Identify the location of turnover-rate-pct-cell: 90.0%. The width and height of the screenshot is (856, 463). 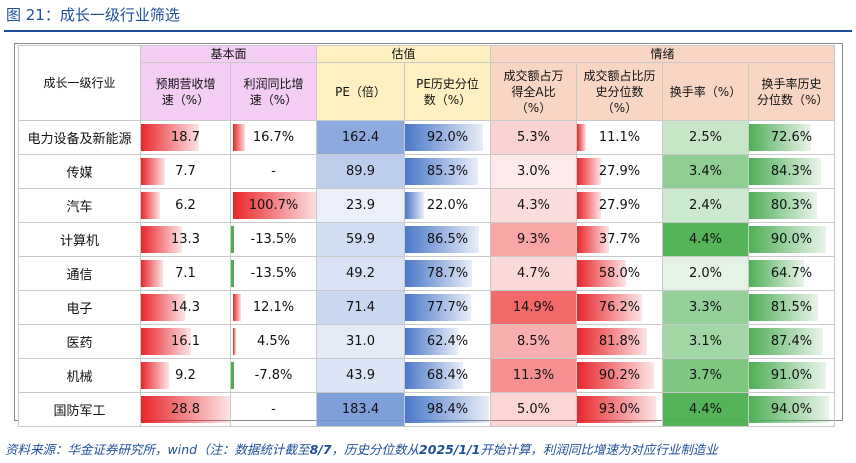
(791, 239).